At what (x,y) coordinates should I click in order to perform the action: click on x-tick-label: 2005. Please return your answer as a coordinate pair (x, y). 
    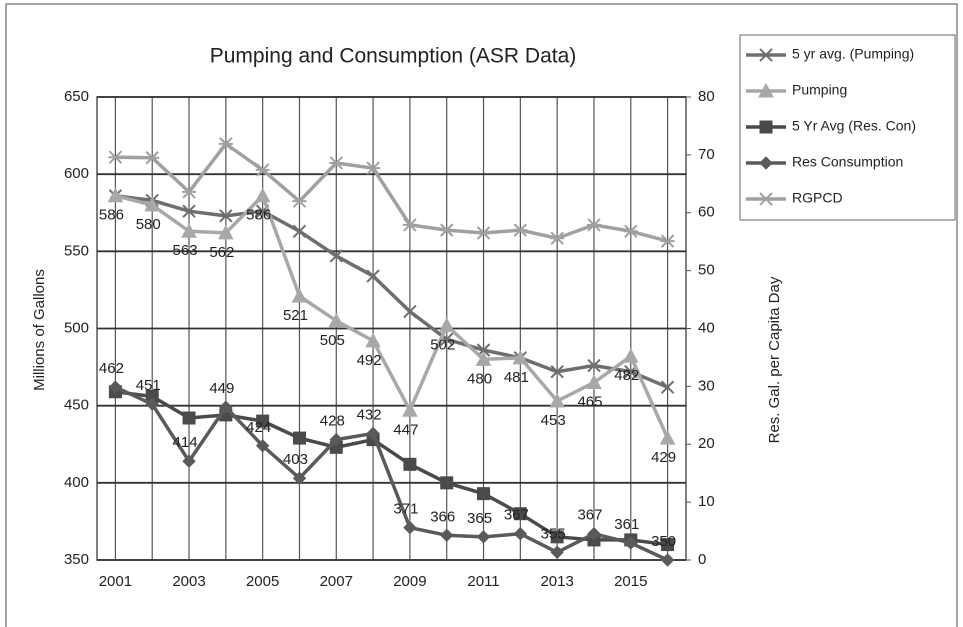
    Looking at the image, I should click on (262, 581).